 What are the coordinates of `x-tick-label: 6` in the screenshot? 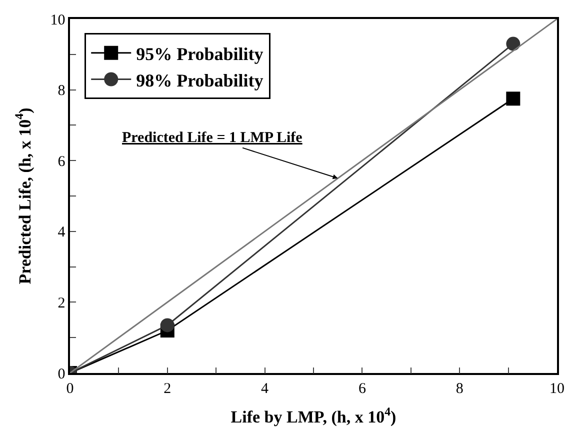 It's located at (362, 388).